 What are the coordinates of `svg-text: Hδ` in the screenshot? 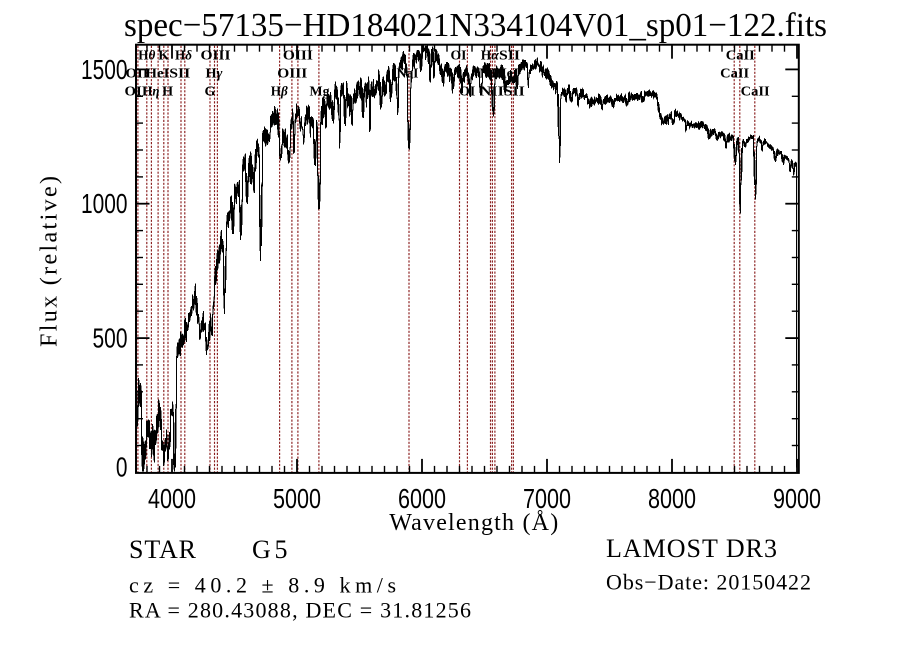 It's located at (183, 55).